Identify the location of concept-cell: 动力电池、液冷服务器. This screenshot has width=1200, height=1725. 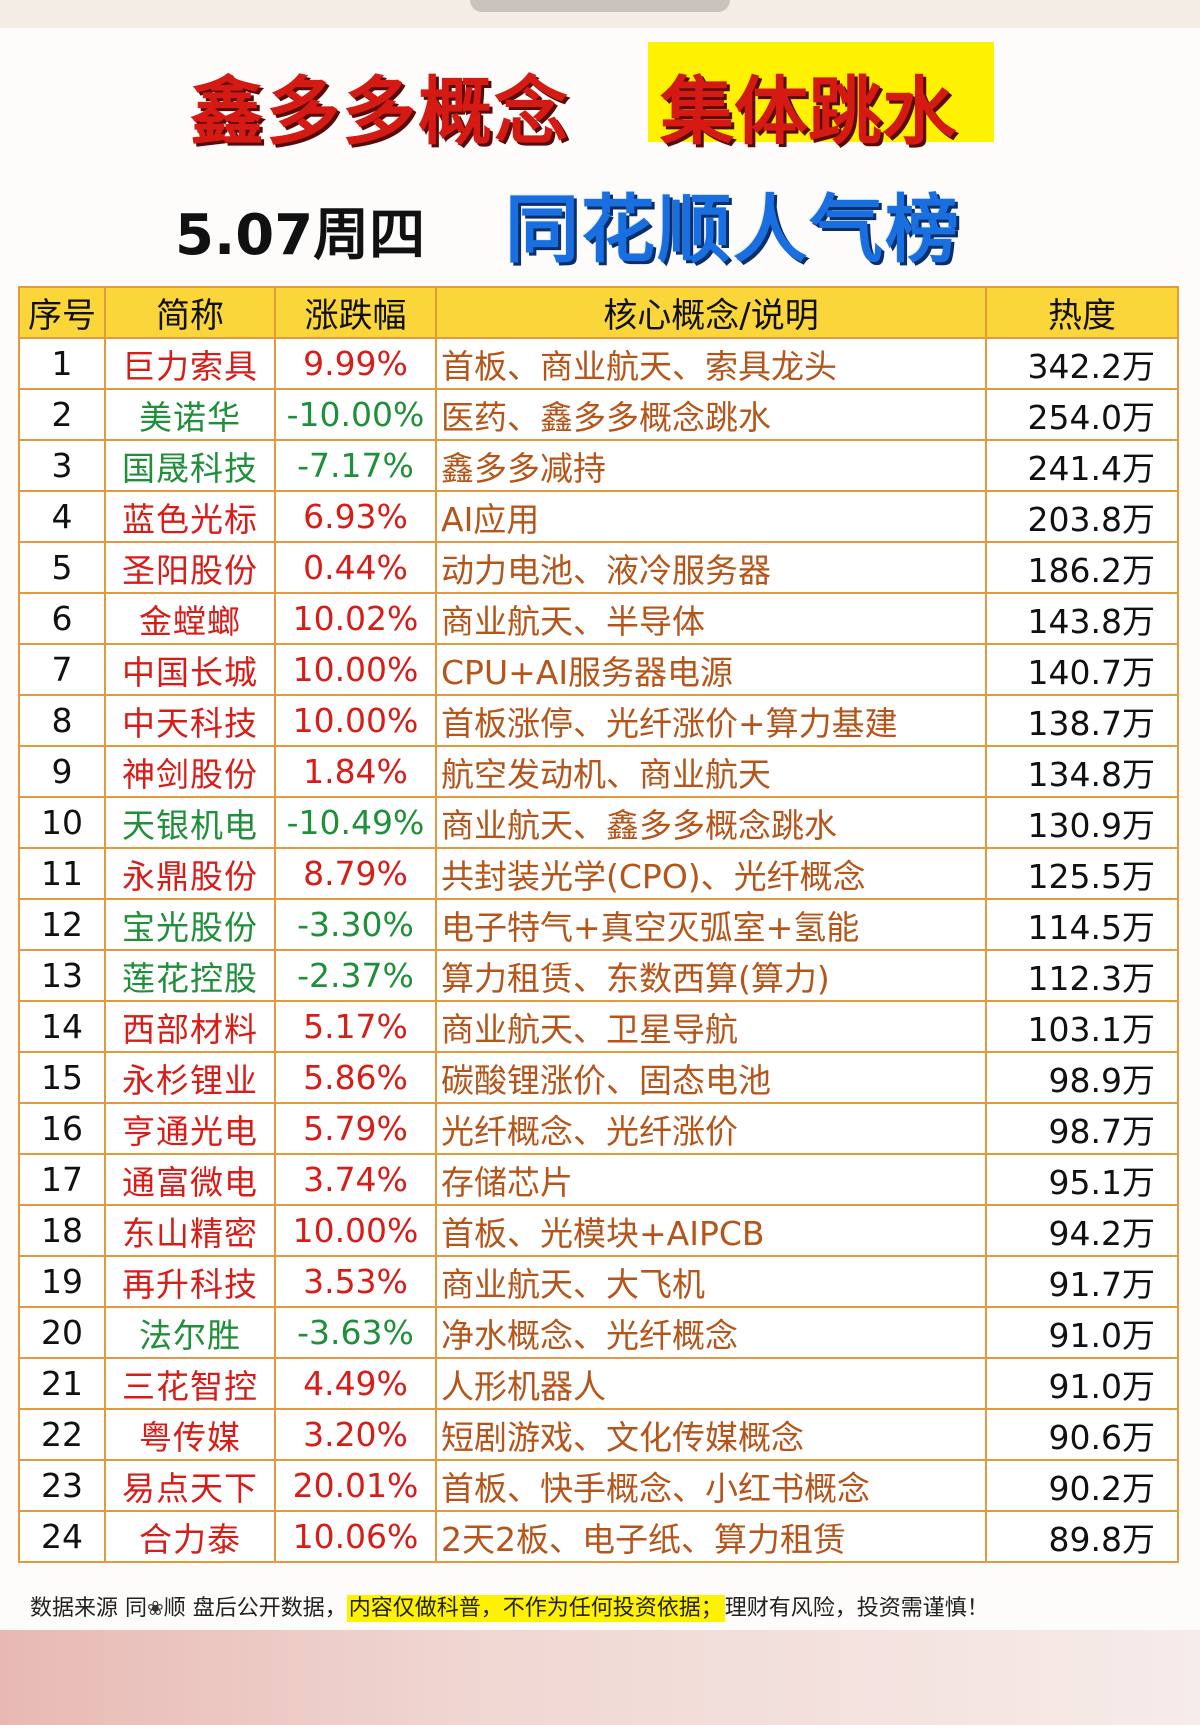
(711, 567).